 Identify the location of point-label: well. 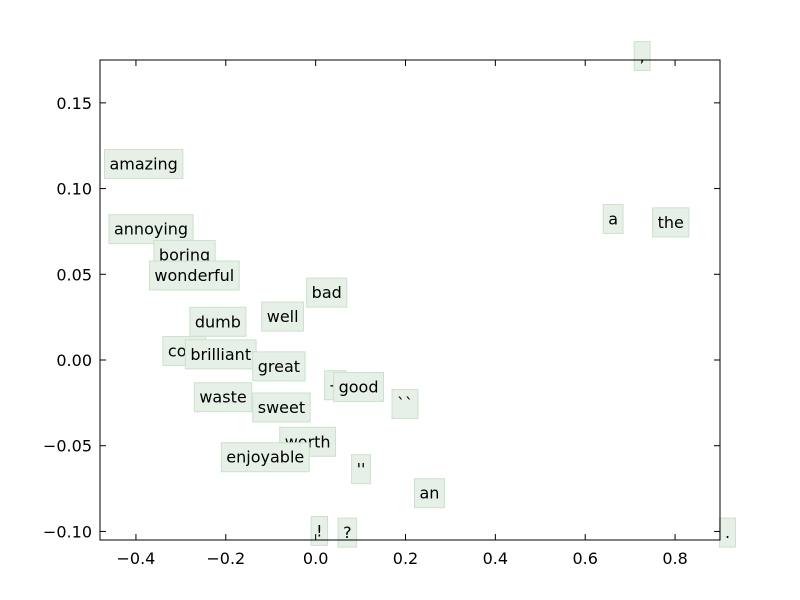
(283, 316).